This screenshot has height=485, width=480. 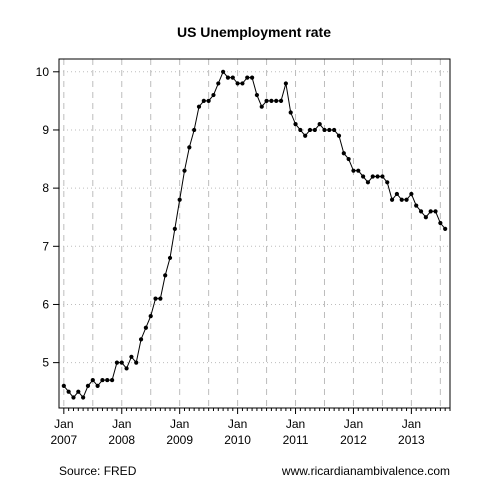 What do you see at coordinates (47, 217) in the screenshot?
I see `y-axis: 5 6 7 8 9 10` at bounding box center [47, 217].